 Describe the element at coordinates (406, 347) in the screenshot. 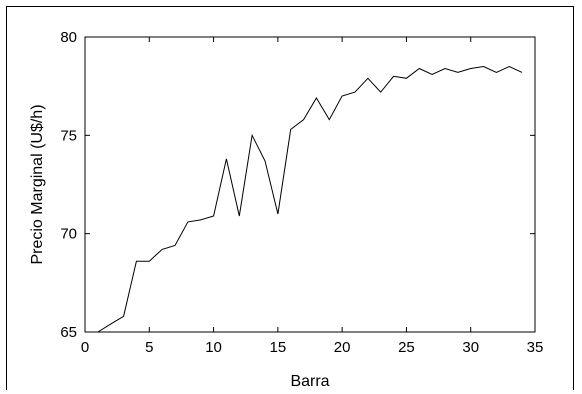

I see `x-tick-label: 25` at that location.